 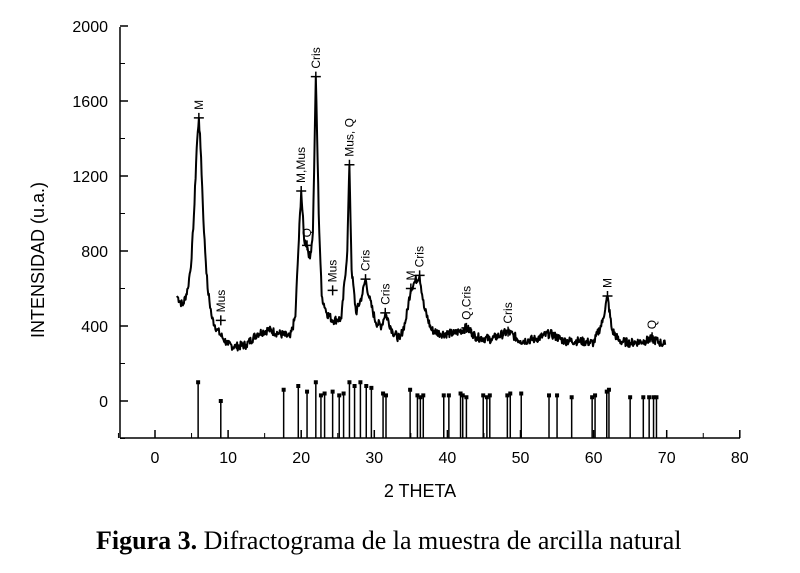 I want to click on peak-label: Q,Cris, so click(x=466, y=303).